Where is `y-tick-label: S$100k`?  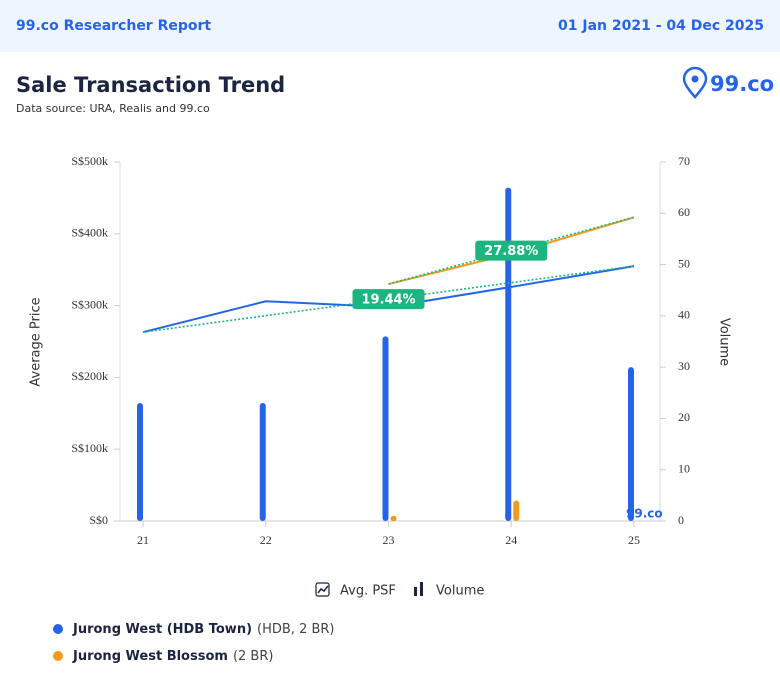 y-tick-label: S$100k is located at coordinates (89, 448).